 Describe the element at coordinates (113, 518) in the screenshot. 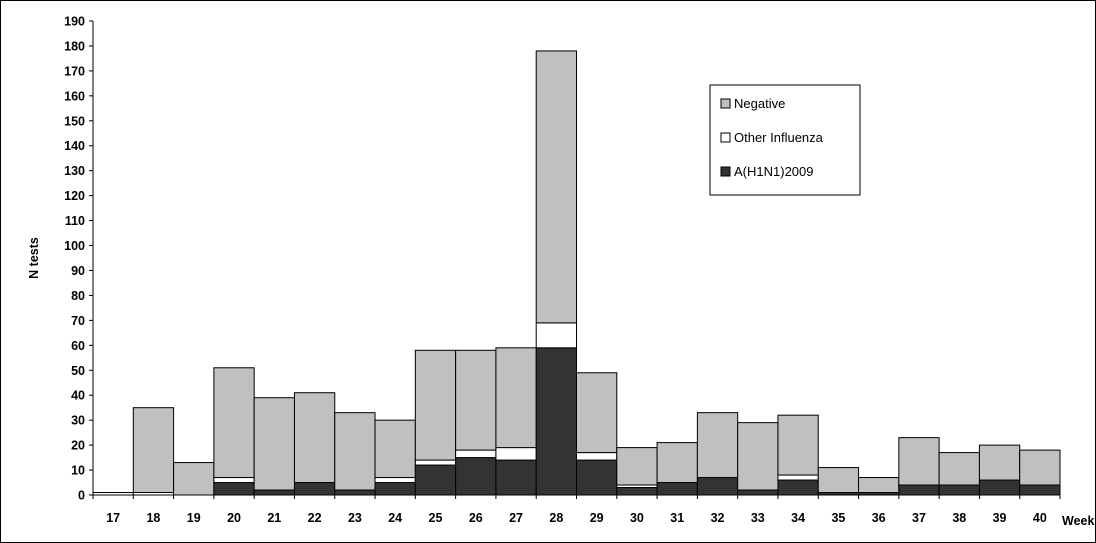

I see `x-tick-label-17: 17` at that location.